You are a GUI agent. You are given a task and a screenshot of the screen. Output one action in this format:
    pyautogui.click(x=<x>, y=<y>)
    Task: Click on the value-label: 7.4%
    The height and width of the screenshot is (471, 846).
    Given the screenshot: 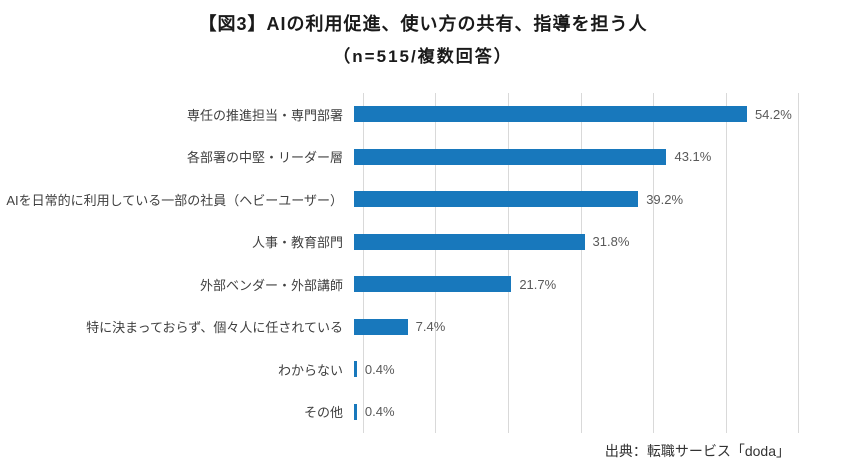 What is the action you would take?
    pyautogui.click(x=430, y=327)
    